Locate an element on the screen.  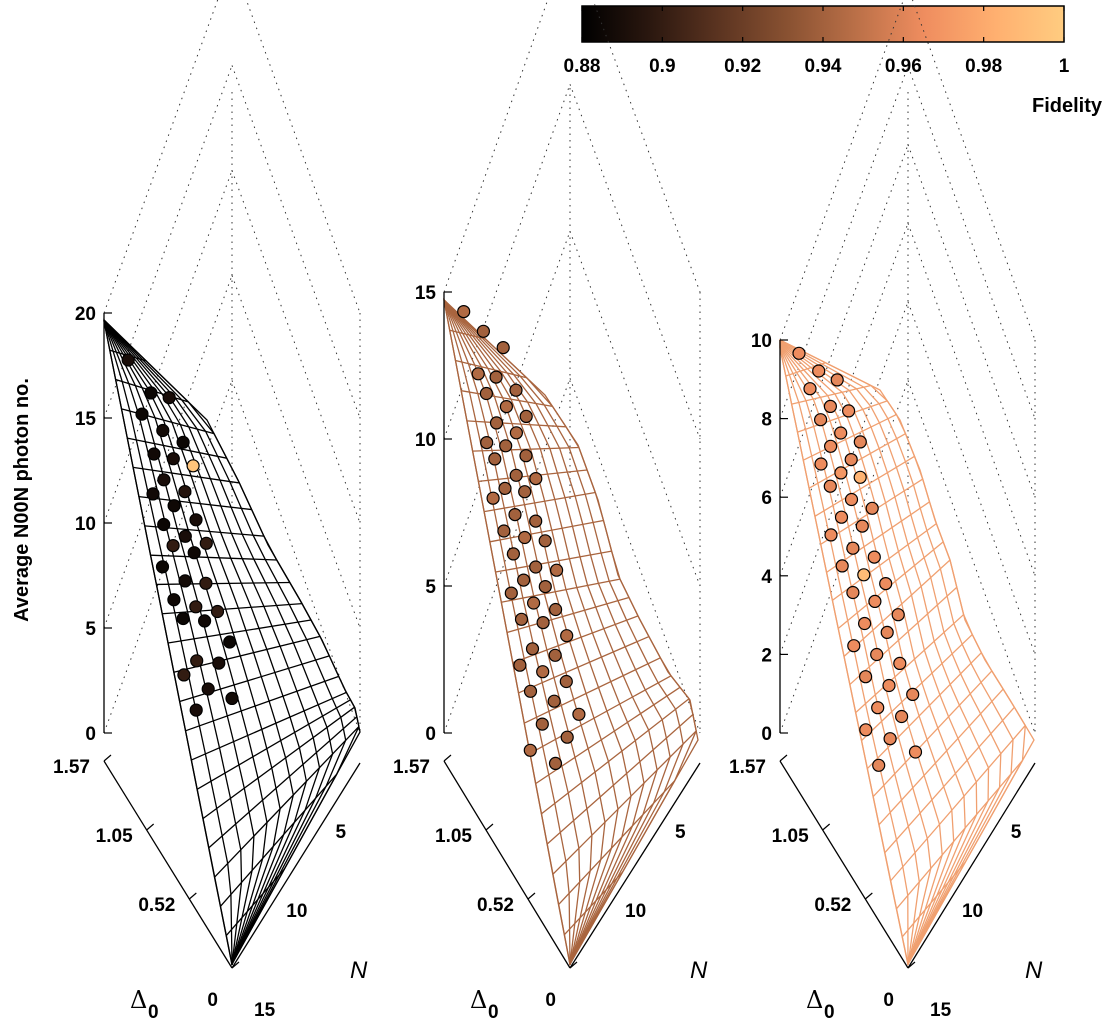
z-tick-label: 15 is located at coordinates (426, 293).